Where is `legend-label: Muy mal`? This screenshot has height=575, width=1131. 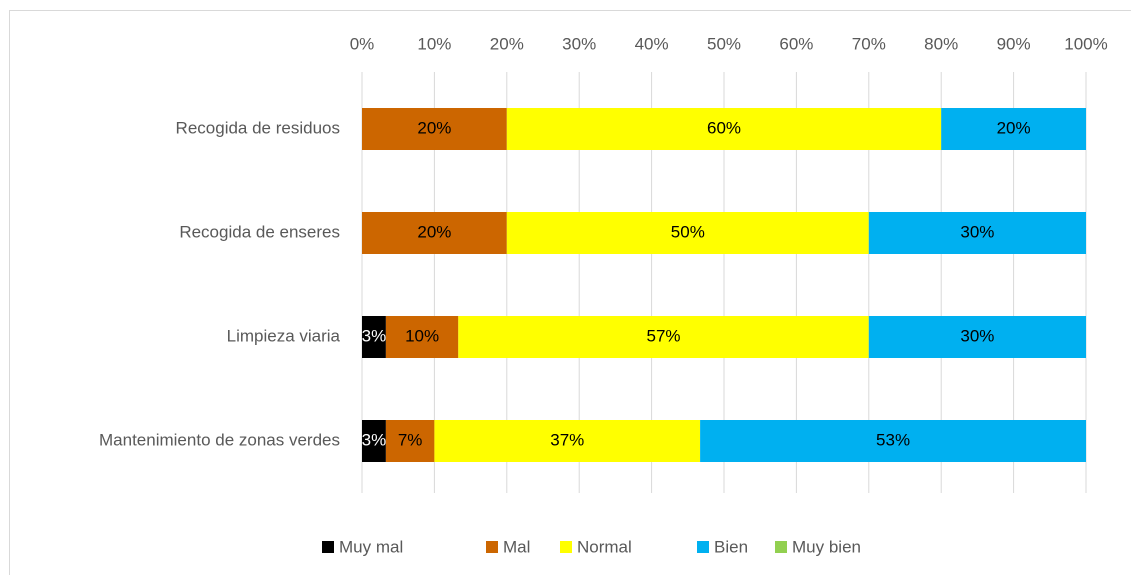
legend-label: Muy mal is located at coordinates (371, 546).